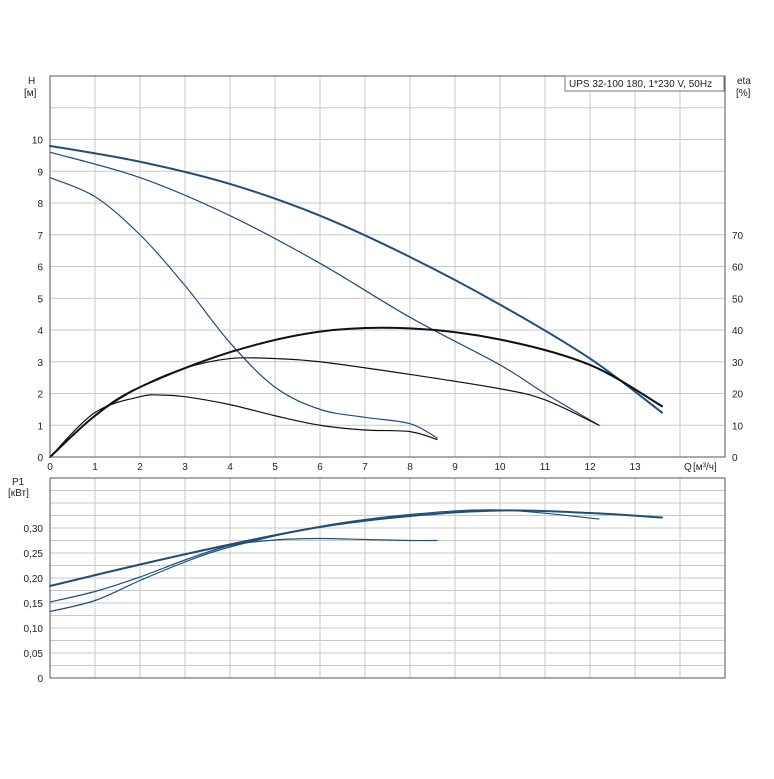  Describe the element at coordinates (40, 172) in the screenshot. I see `y-tick-label-h: 9` at that location.